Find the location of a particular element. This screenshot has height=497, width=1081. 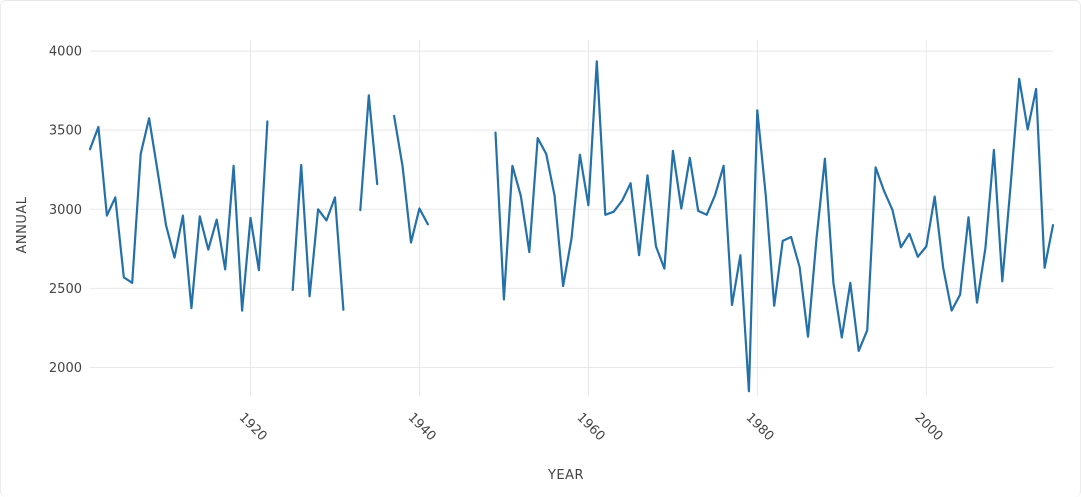

y-tick-label: 3500 is located at coordinates (65, 131).